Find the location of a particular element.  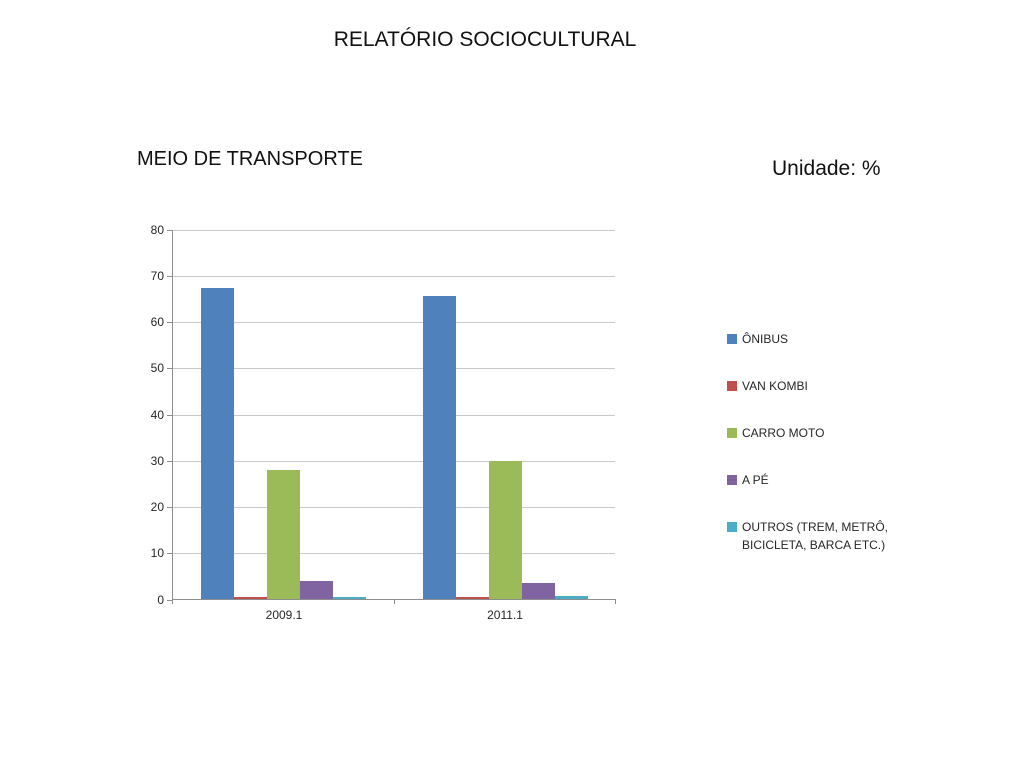

y-axis-label: 10 is located at coordinates (157, 553).